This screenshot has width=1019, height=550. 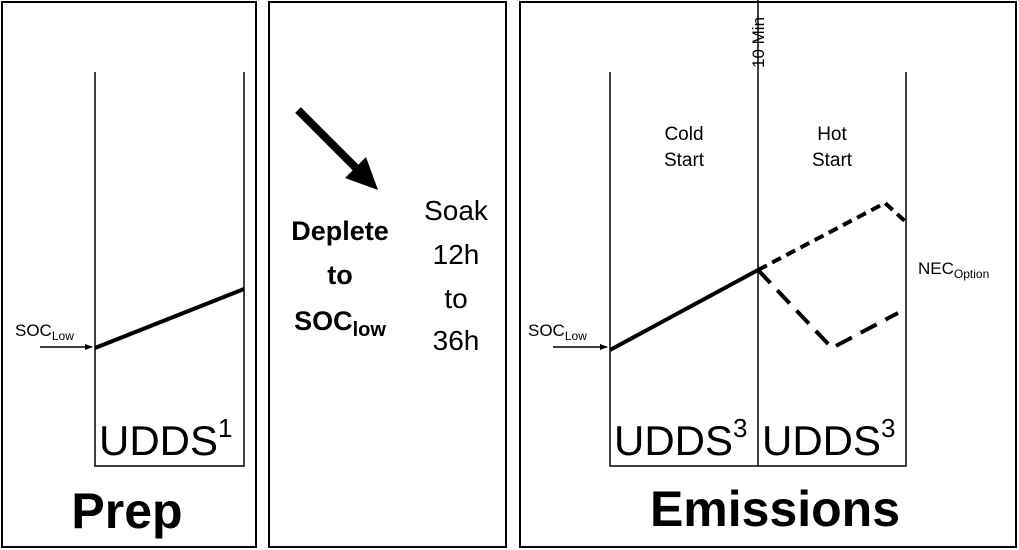 I want to click on deplete-text: SOClow, so click(x=340, y=323).